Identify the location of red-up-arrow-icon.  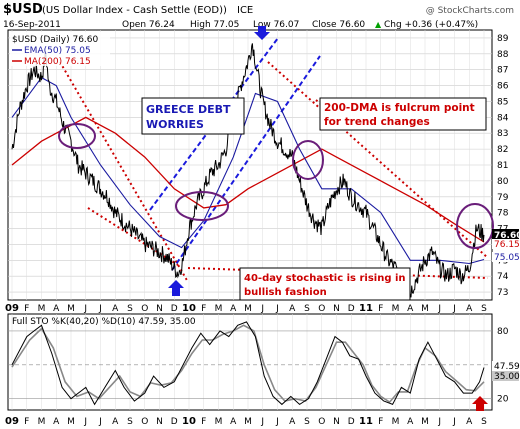
(480, 403).